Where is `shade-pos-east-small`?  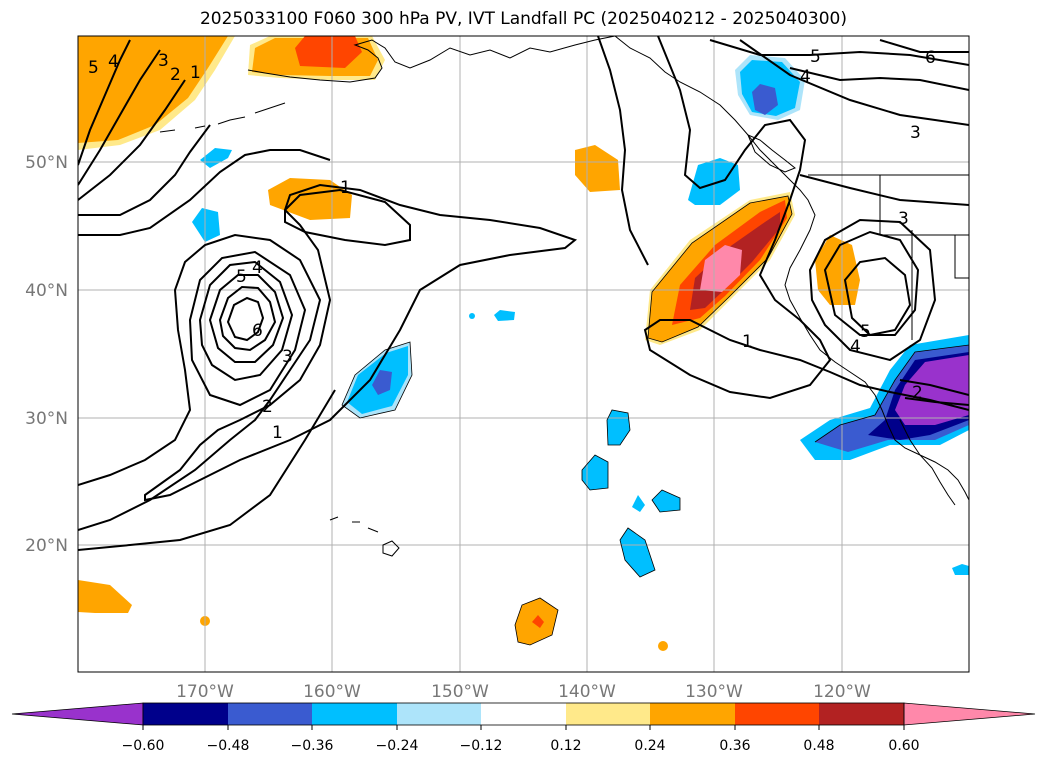
shade-pos-east-small is located at coordinates (597, 168).